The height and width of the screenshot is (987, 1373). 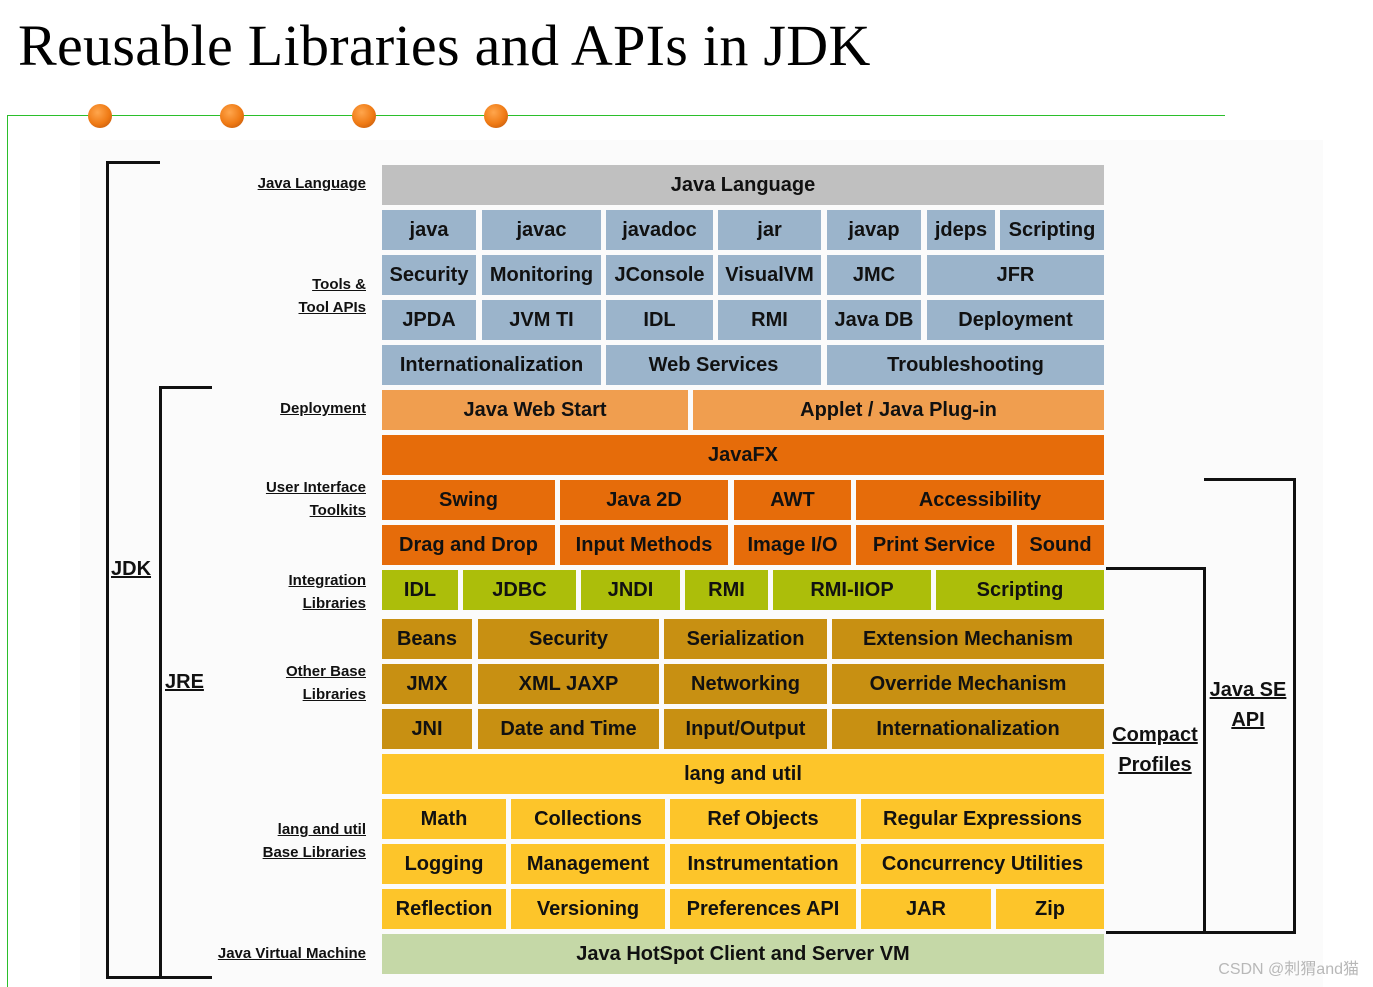 What do you see at coordinates (745, 684) in the screenshot?
I see `box-networking: Networking` at bounding box center [745, 684].